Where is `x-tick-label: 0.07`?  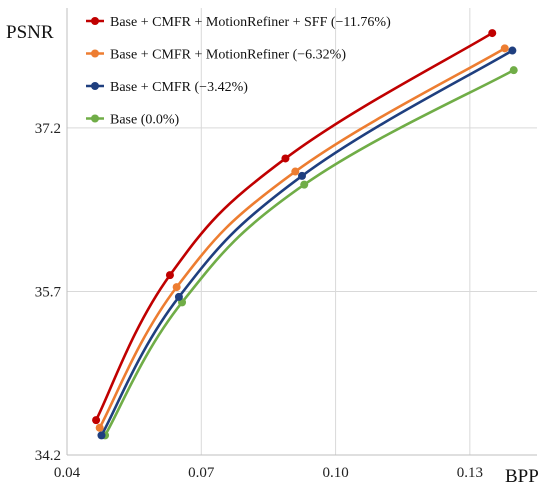
x-tick-label: 0.07 is located at coordinates (201, 473).